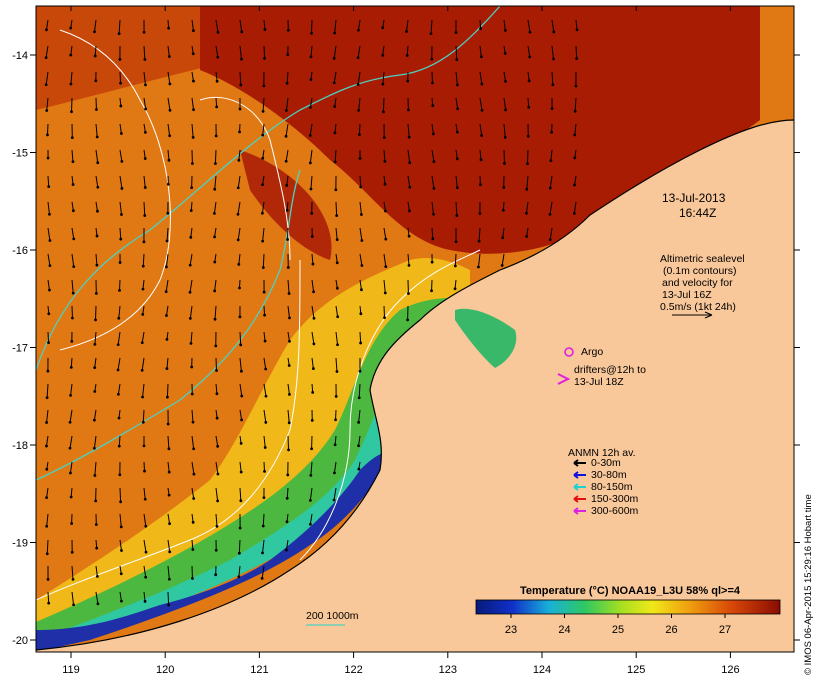  I want to click on anmn-title: ANMN 12h av., so click(602, 453).